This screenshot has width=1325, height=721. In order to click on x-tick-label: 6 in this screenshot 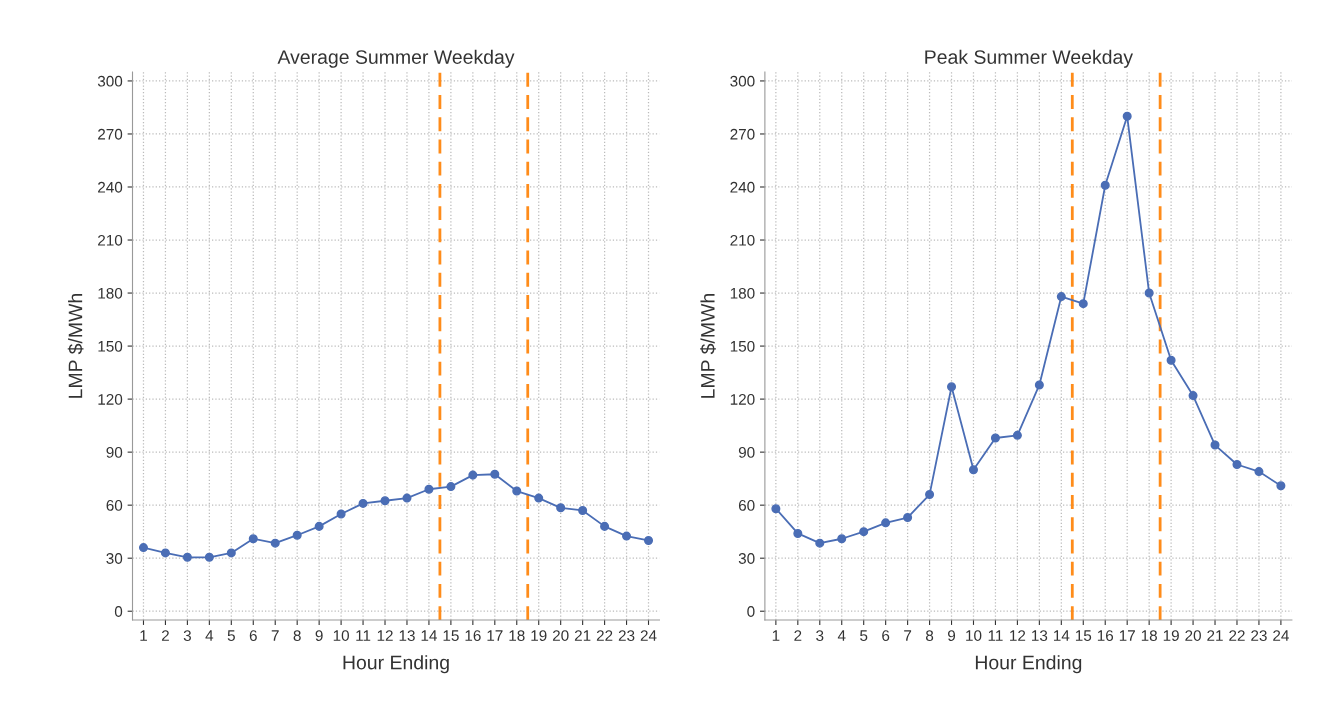, I will do `click(886, 635)`.